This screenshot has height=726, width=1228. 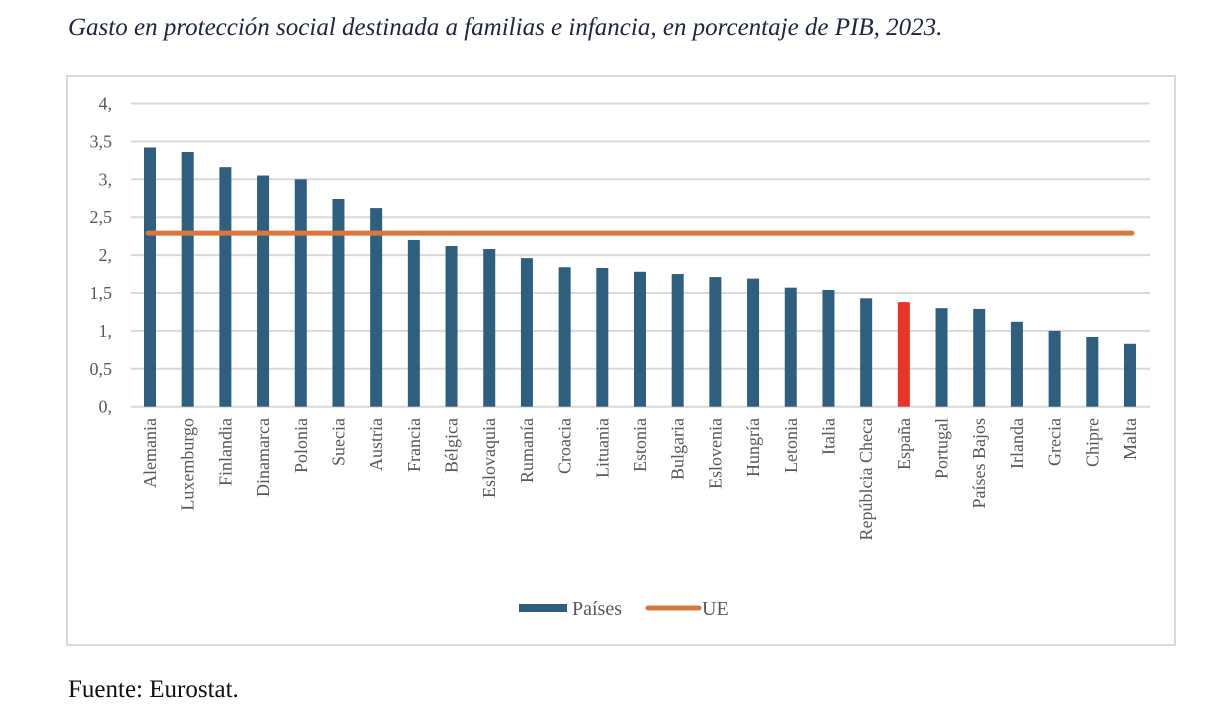 What do you see at coordinates (597, 609) in the screenshot?
I see `legend-label-paises: Países` at bounding box center [597, 609].